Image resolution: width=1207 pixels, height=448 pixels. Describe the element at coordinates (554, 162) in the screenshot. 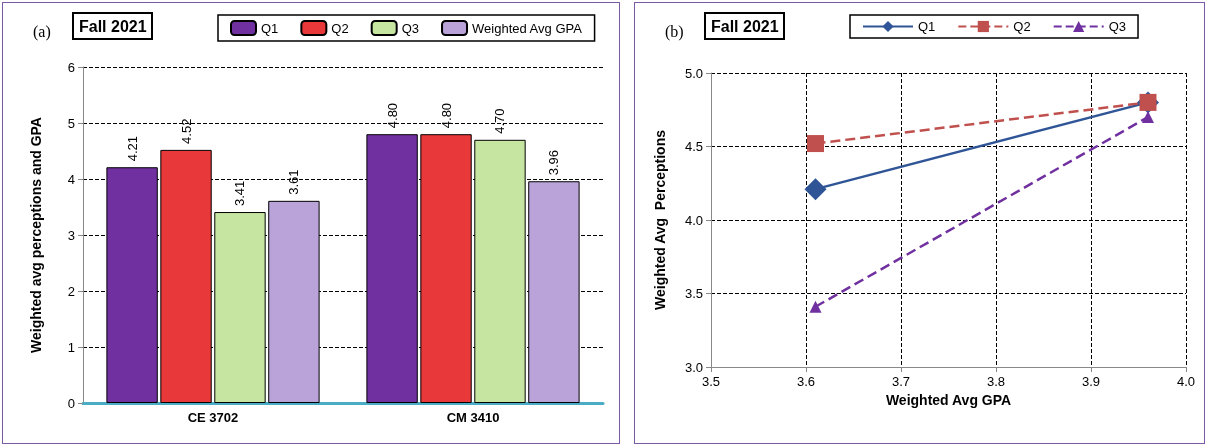

I see `data-label: 3.96` at that location.